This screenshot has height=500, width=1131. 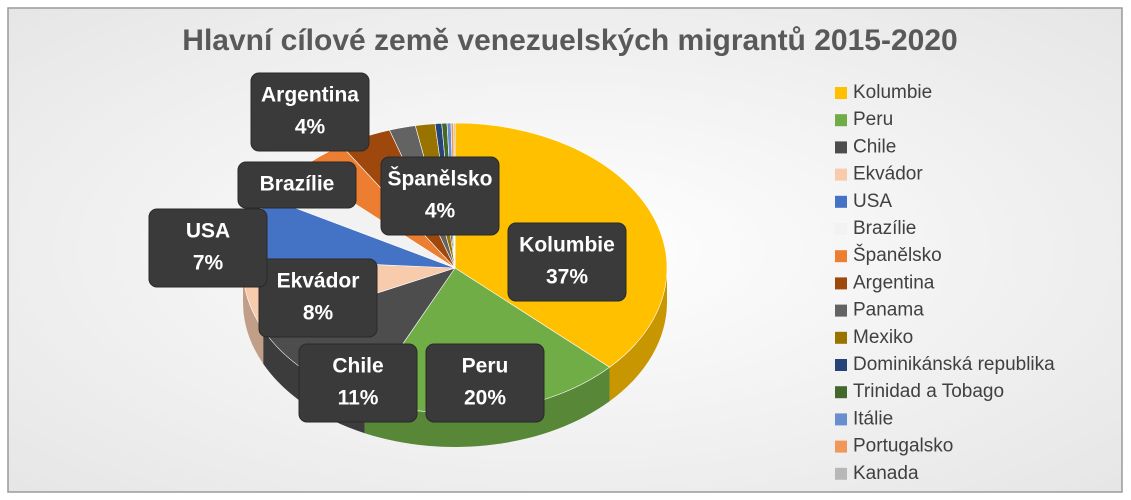 What do you see at coordinates (318, 281) in the screenshot?
I see `data-label-name: Ekvádor` at bounding box center [318, 281].